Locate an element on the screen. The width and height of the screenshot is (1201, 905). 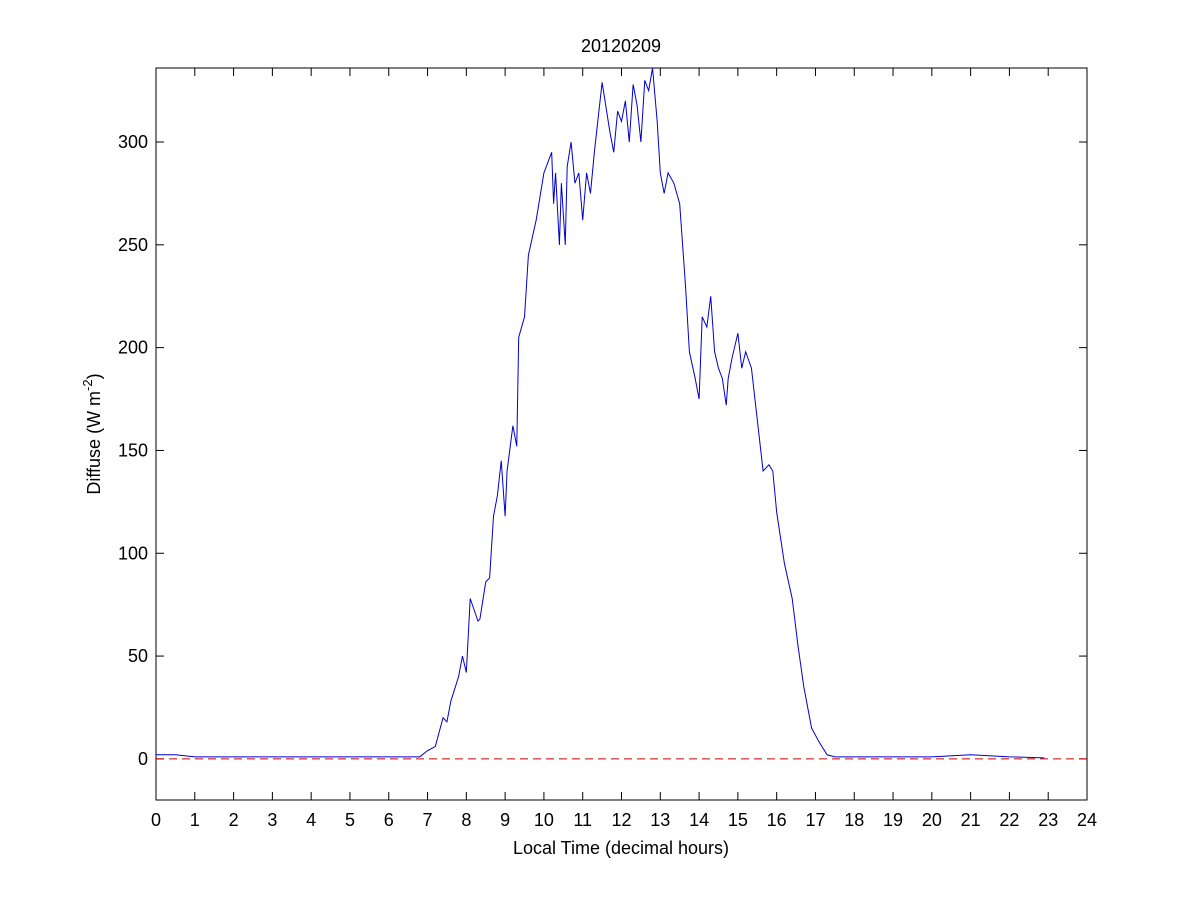
y-tick-label: 250 is located at coordinates (133, 245).